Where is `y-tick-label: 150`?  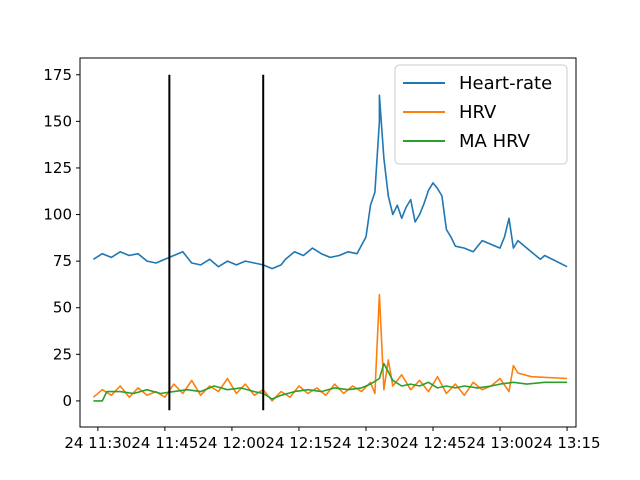
y-tick-label: 150 is located at coordinates (57, 121).